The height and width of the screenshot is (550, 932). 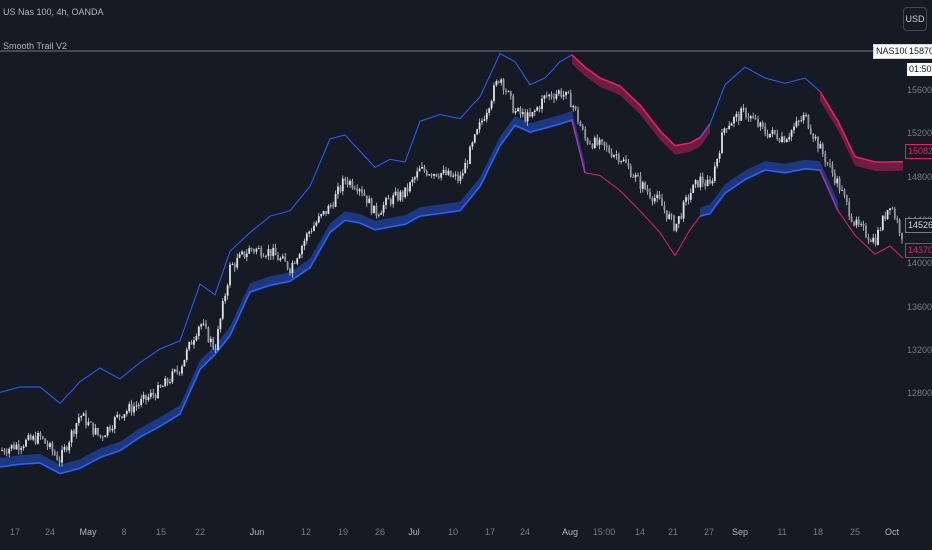 I want to click on time-tick-label: 11, so click(x=782, y=532).